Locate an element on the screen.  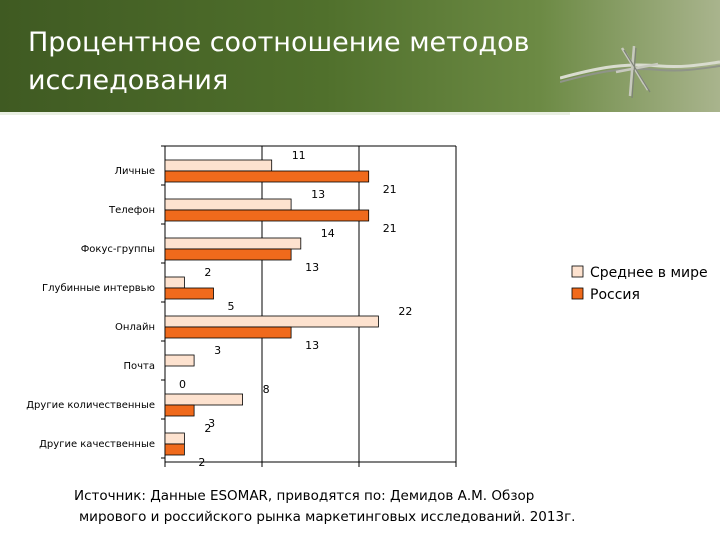
data-label: 8 is located at coordinates (266, 389).